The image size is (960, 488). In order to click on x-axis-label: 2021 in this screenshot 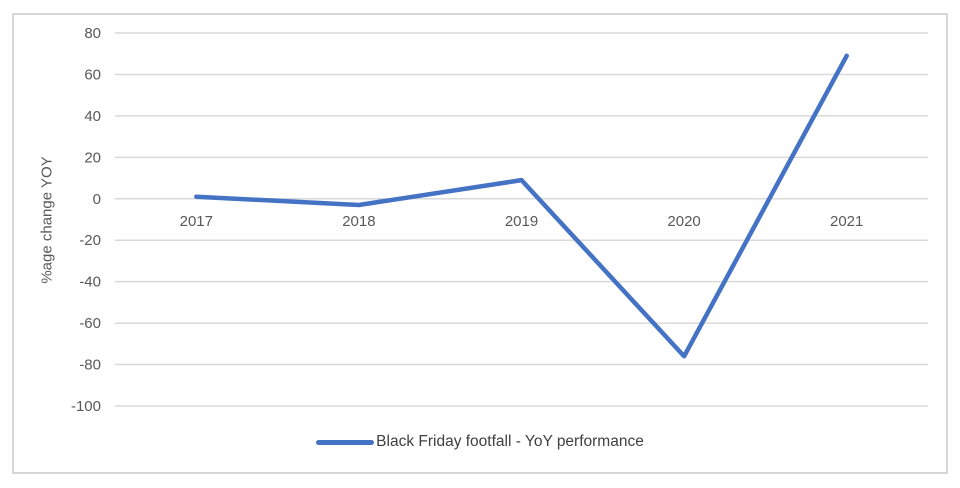, I will do `click(846, 221)`.